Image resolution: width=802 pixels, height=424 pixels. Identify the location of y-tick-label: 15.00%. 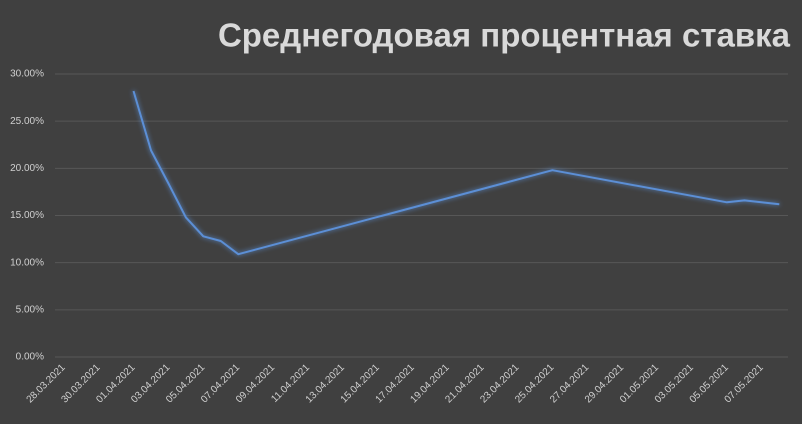
(27, 215).